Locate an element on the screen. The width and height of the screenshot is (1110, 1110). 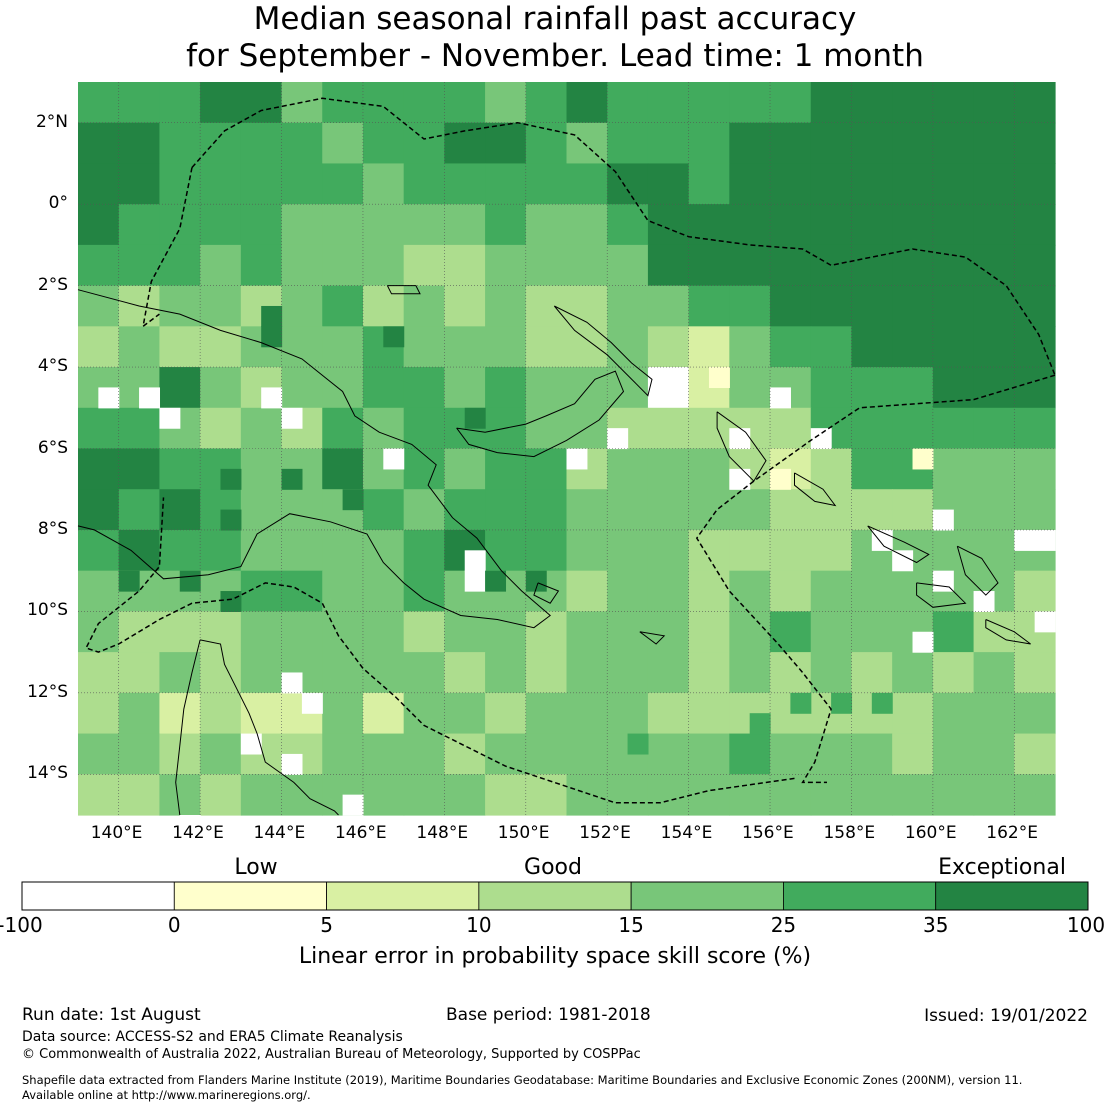
latitude-tick-label: 4°S is located at coordinates (52, 366).